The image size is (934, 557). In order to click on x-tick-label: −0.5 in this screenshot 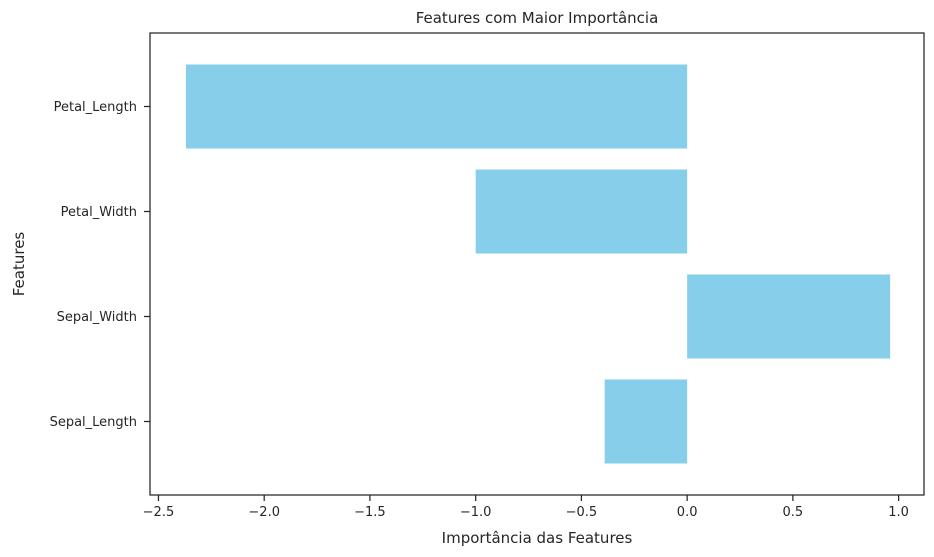, I will do `click(582, 512)`.